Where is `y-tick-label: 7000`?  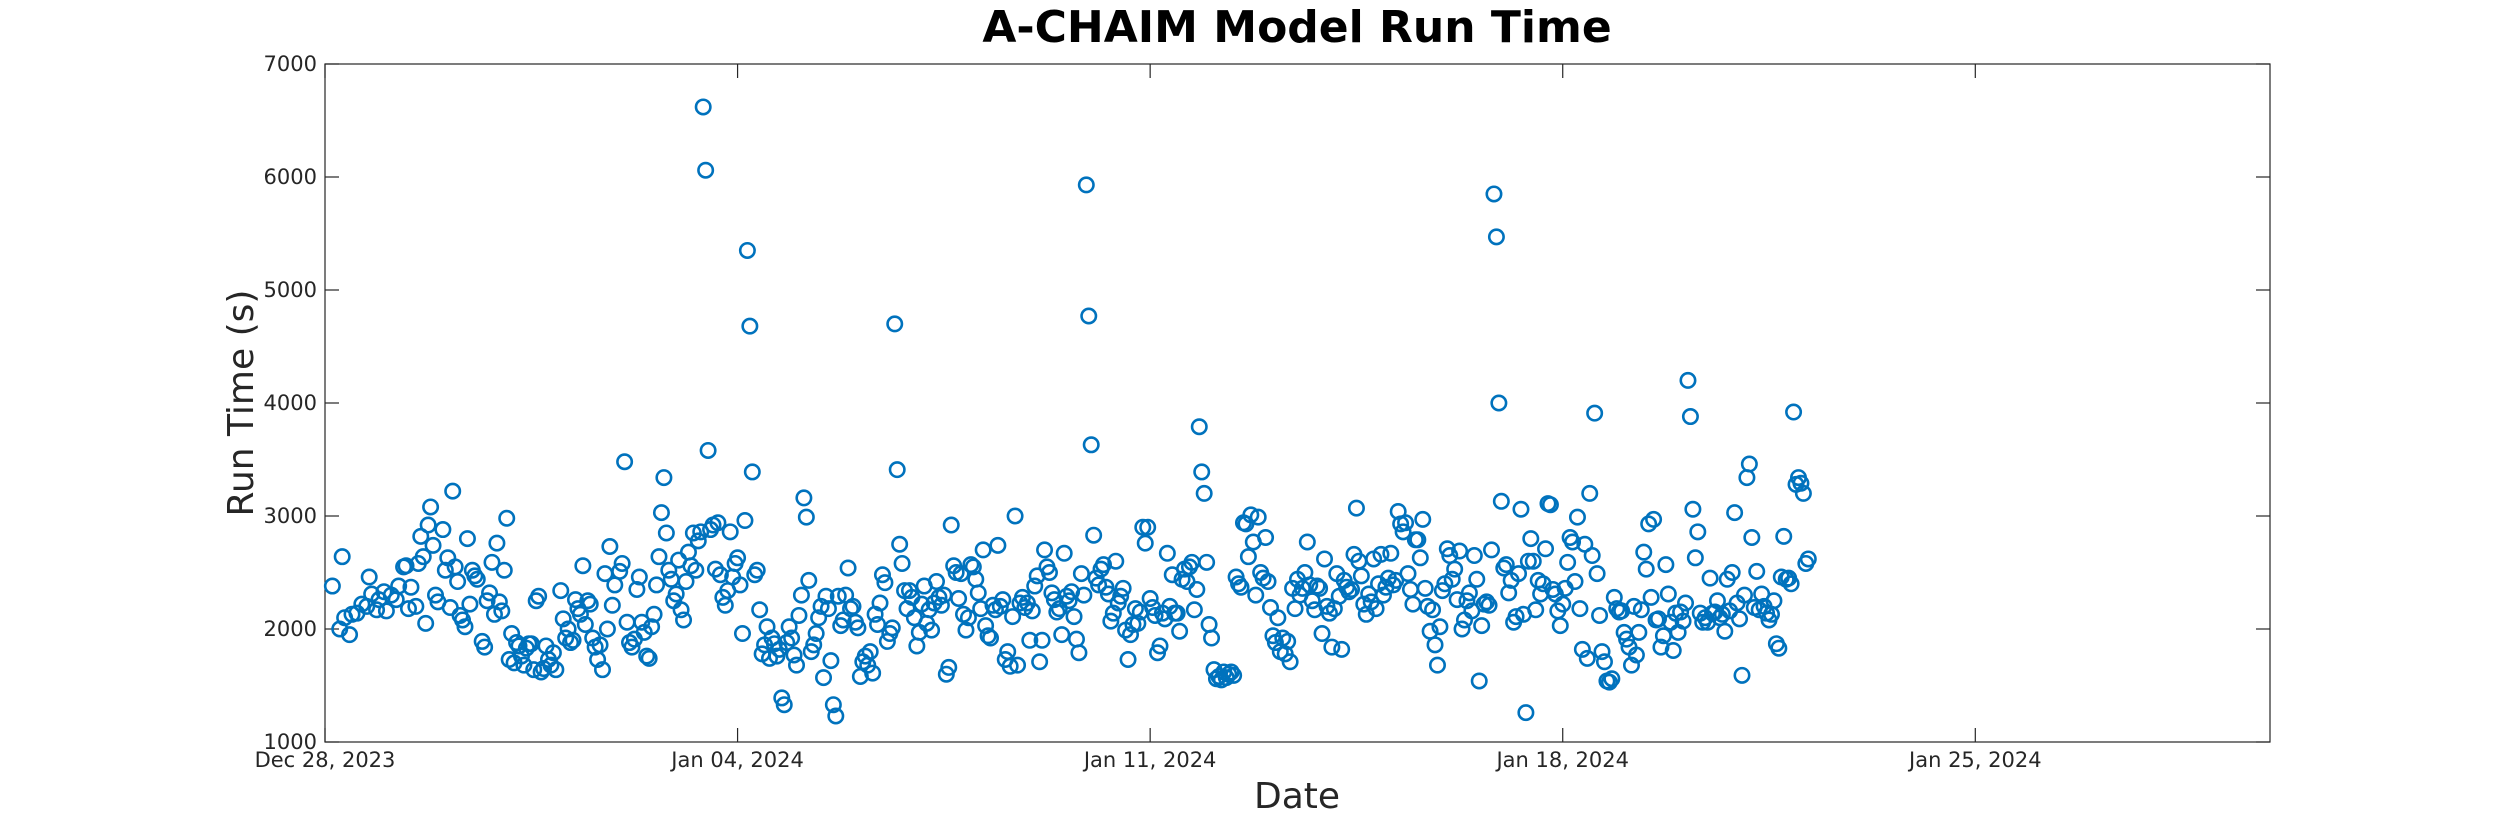
y-tick-label: 7000 is located at coordinates (290, 64).